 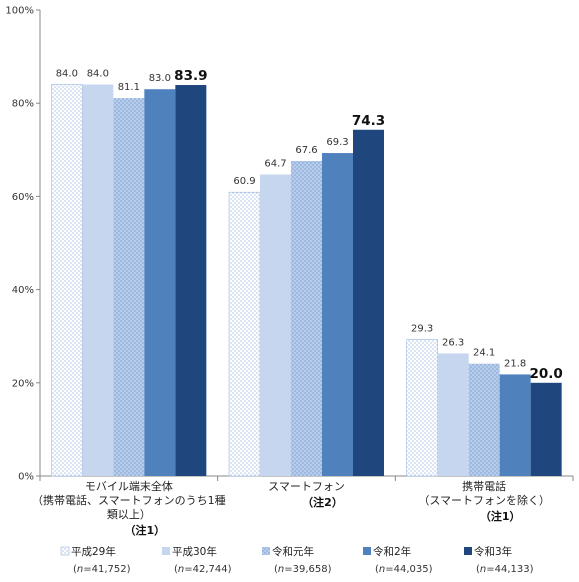 I want to click on category-note: （注2）, so click(x=322, y=502).